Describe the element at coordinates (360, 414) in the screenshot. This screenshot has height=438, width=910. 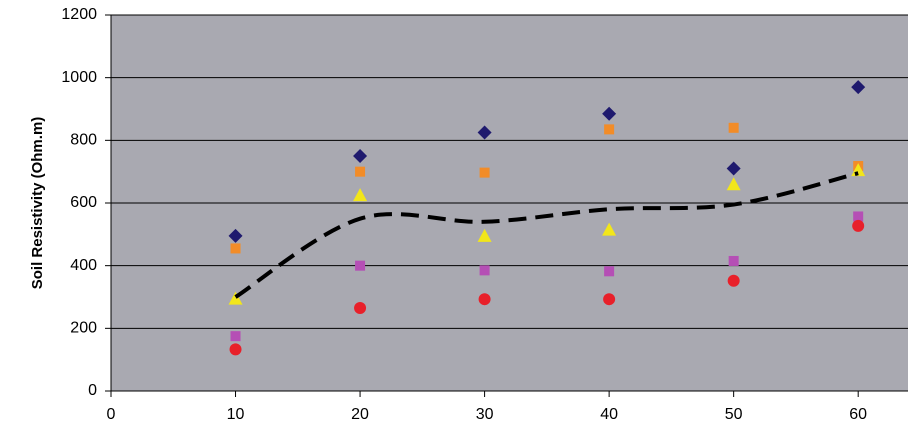
I see `x-tick-label: 20` at that location.